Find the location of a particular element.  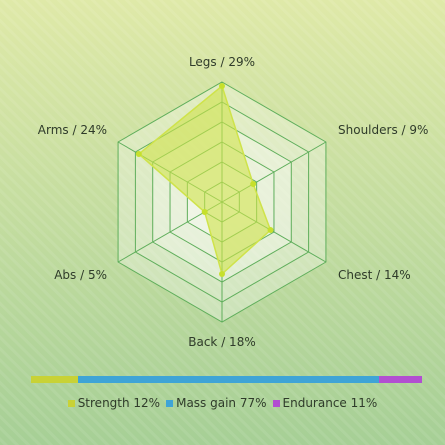

legend: Strength 12% Mass gain 77% Endurance 11% is located at coordinates (222, 403).